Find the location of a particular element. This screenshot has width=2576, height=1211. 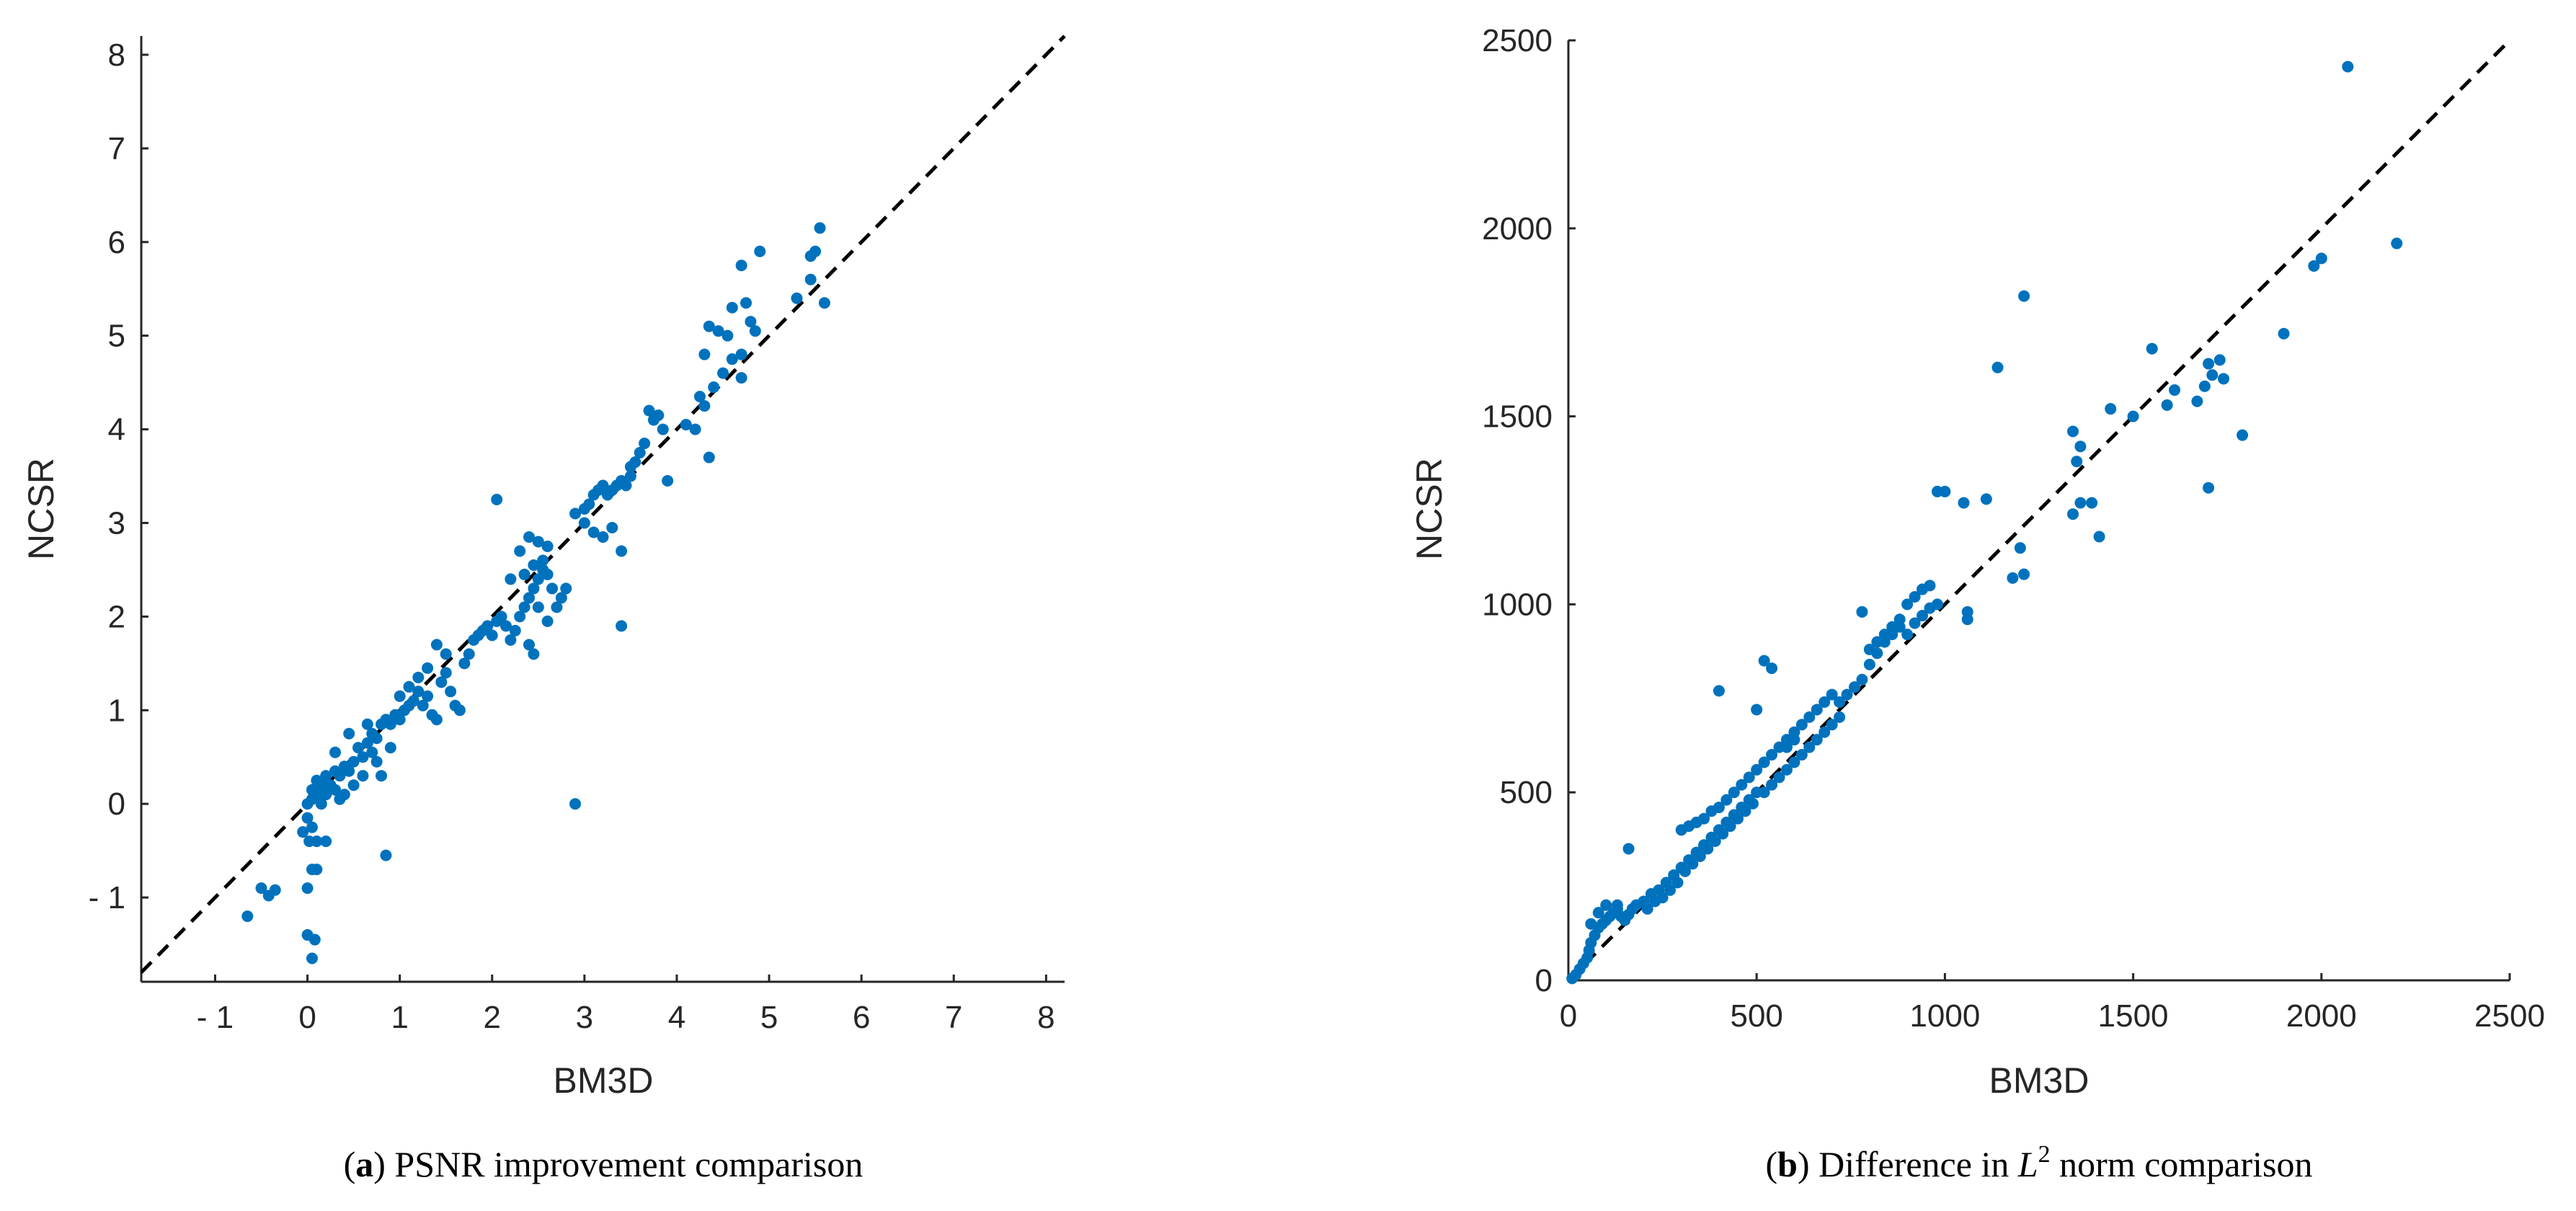

chart-a-y-tick-label: 0 is located at coordinates (116, 804).